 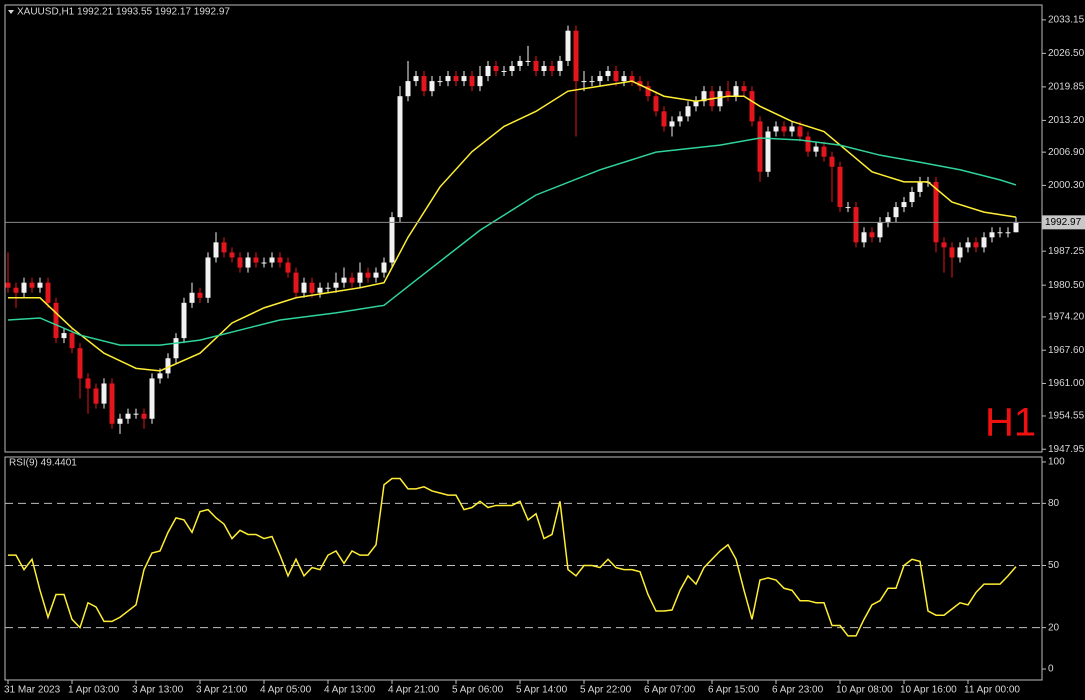 I want to click on x-tick-label: 4 Apr 21:00, so click(x=414, y=690).